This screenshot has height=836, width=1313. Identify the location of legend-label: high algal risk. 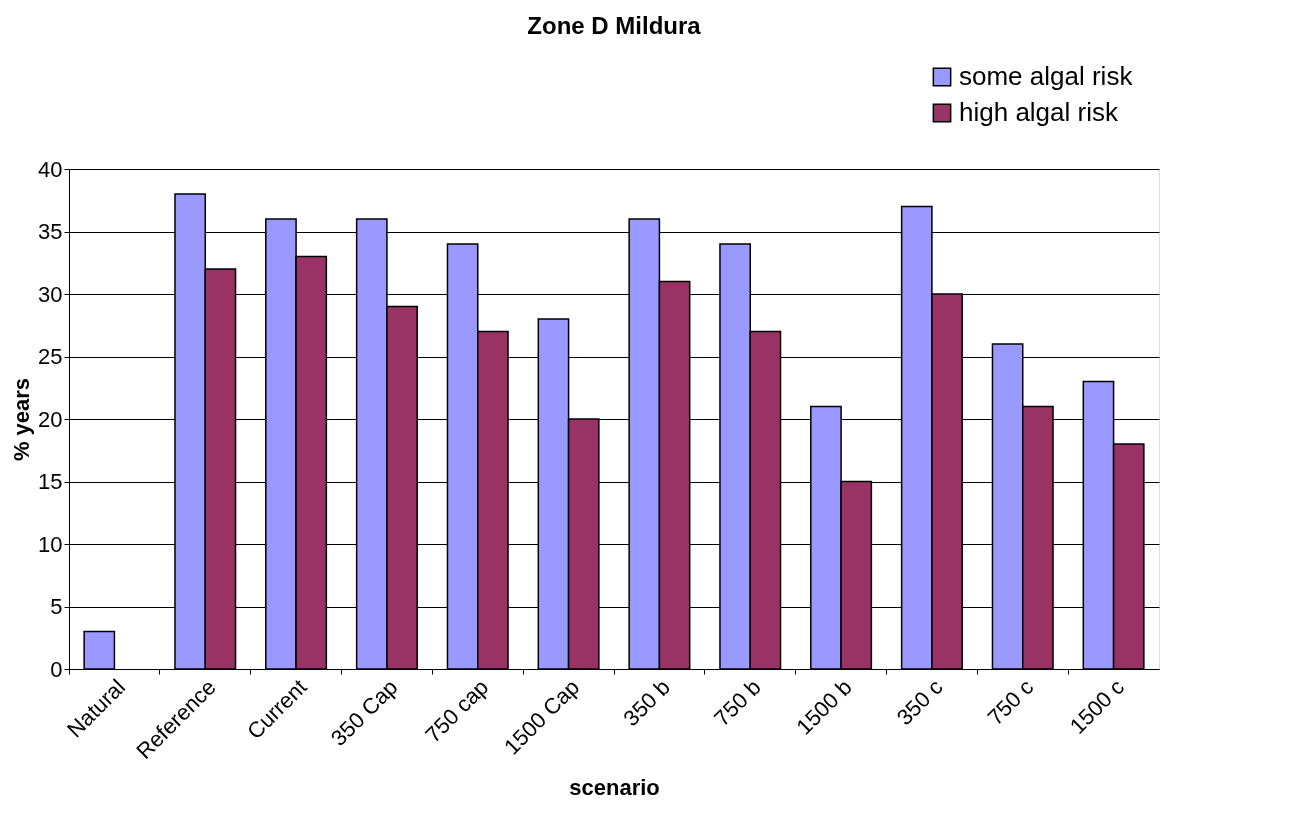
(1039, 112).